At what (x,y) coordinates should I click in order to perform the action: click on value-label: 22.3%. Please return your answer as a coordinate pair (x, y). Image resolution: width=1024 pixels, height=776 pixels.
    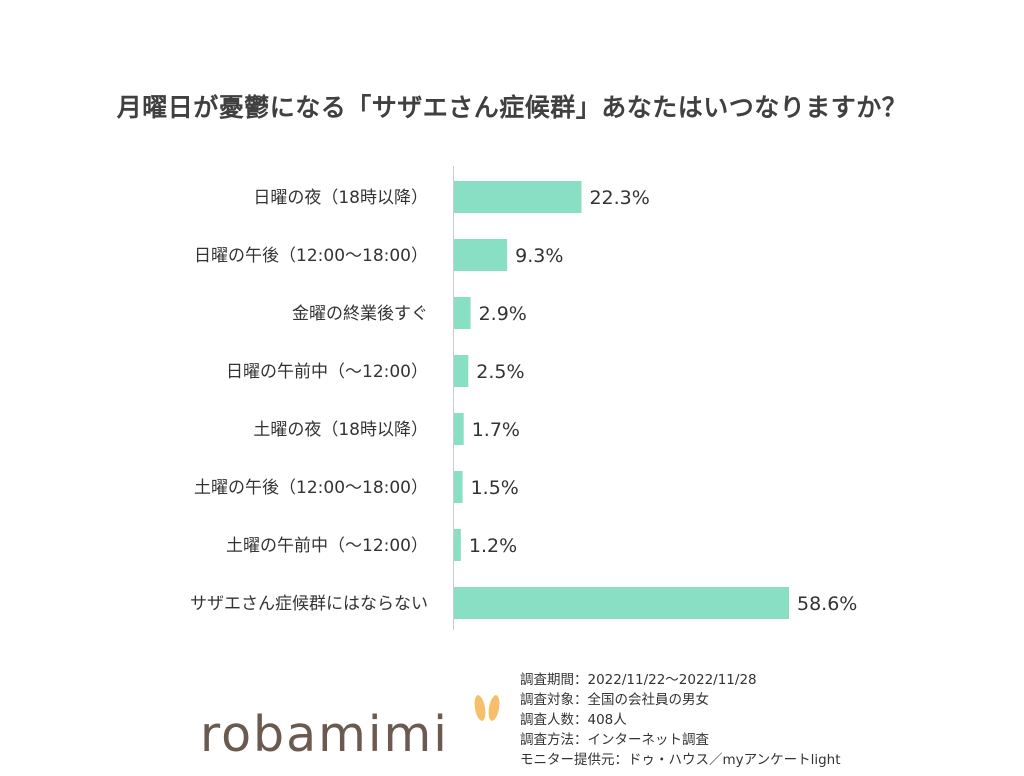
    Looking at the image, I should click on (619, 198).